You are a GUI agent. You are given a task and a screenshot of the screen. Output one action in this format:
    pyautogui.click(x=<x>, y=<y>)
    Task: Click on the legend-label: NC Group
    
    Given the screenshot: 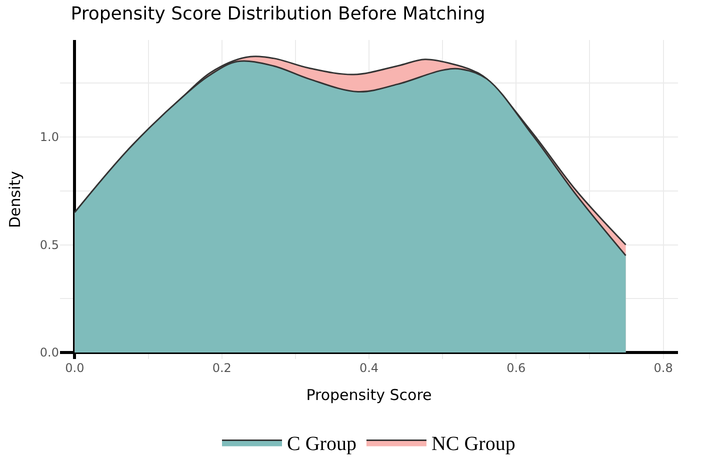 What is the action you would take?
    pyautogui.click(x=473, y=444)
    